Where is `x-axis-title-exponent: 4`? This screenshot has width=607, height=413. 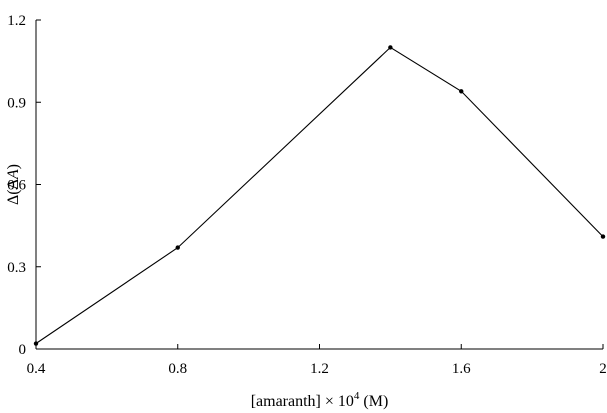
x-axis-title-exponent: 4 is located at coordinates (357, 396).